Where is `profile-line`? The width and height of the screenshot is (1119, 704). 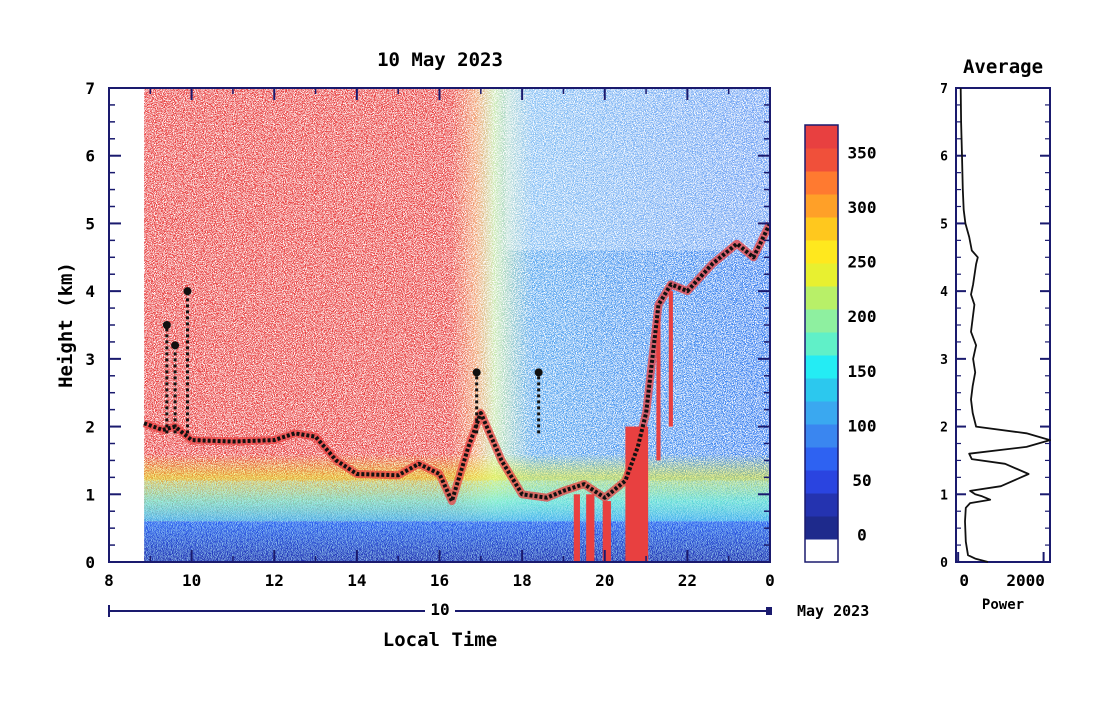 profile-line is located at coordinates (1005, 325).